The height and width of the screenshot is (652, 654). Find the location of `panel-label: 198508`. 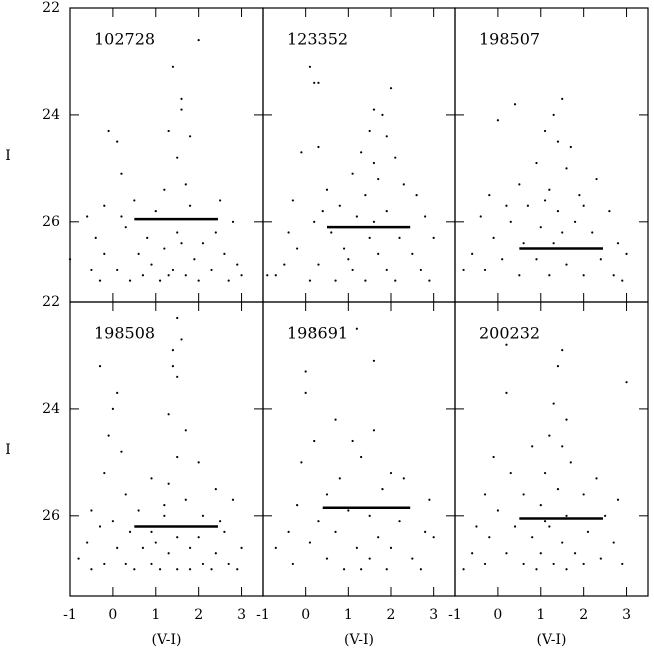

panel-label: 198508 is located at coordinates (124, 333).